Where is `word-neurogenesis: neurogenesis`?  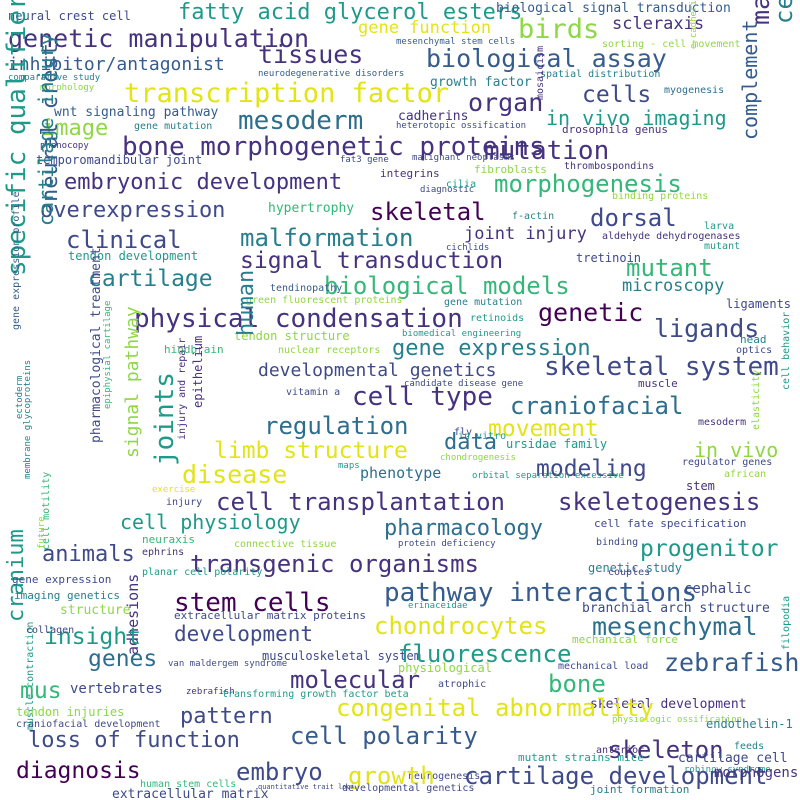 word-neurogenesis: neurogenesis is located at coordinates (444, 776).